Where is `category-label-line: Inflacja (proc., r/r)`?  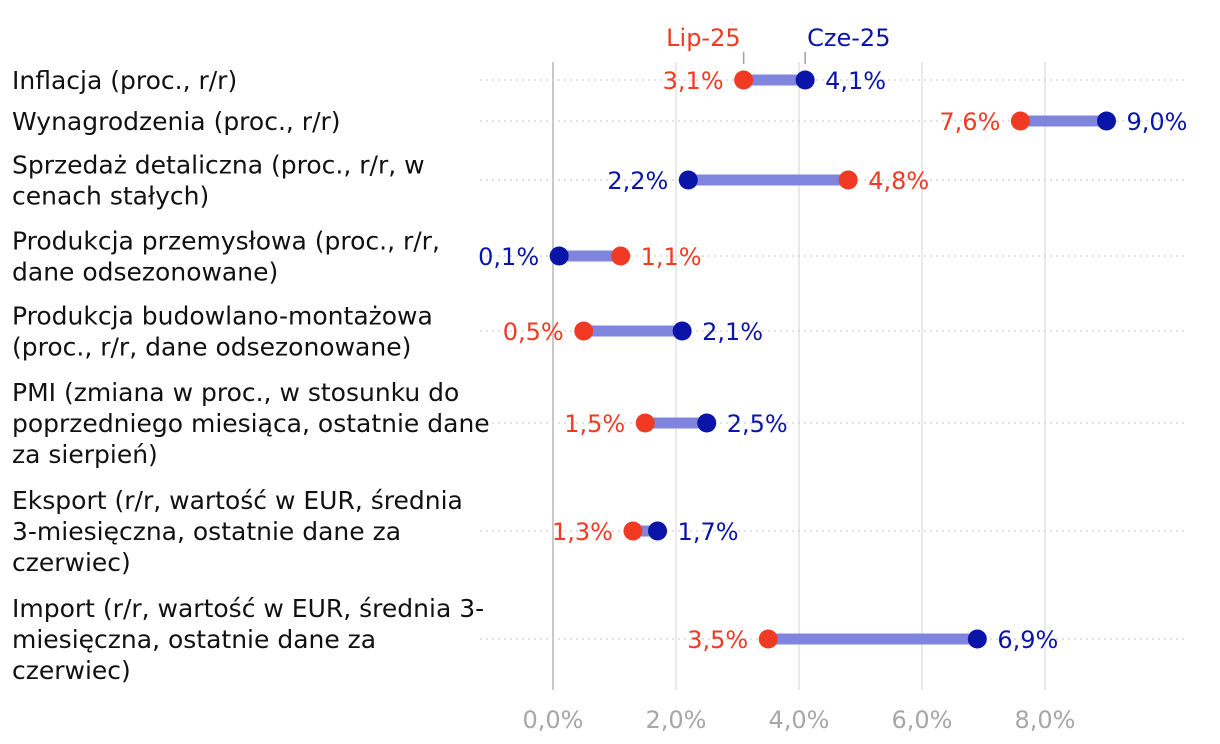
category-label-line: Inflacja (proc., r/r) is located at coordinates (124, 80).